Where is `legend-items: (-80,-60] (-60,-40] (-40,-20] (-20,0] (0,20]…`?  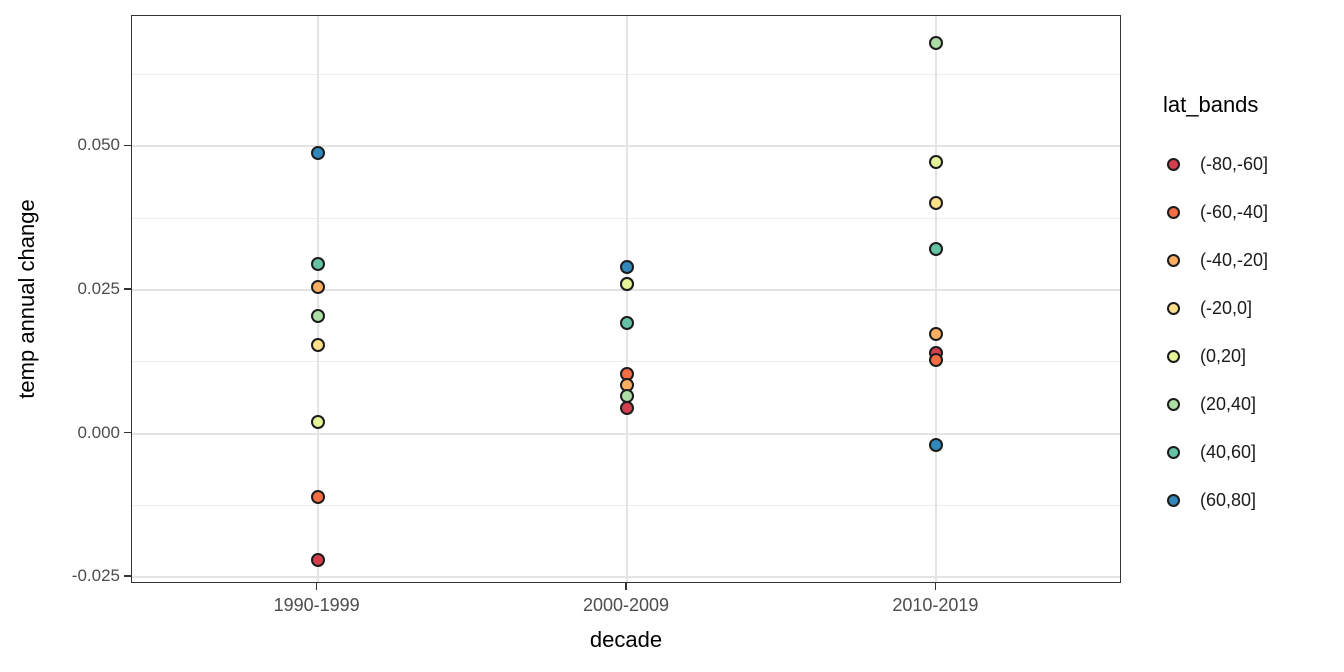
legend-items: (-80,-60] (-60,-40] (-40,-20] (-20,0] (0,20]… is located at coordinates (1249, 332).